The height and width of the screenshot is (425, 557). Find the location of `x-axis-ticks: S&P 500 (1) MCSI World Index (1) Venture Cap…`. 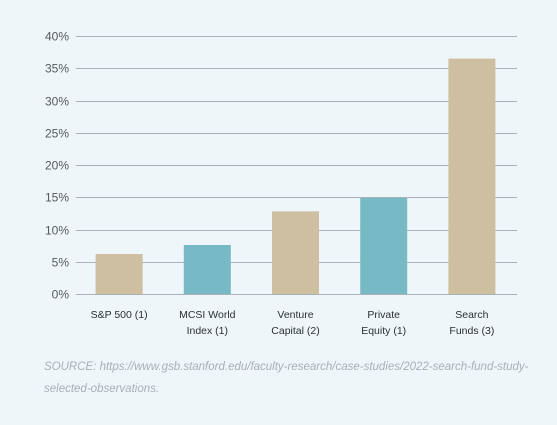

x-axis-ticks: S&P 500 (1) MCSI World Index (1) Venture Cap… is located at coordinates (293, 323).